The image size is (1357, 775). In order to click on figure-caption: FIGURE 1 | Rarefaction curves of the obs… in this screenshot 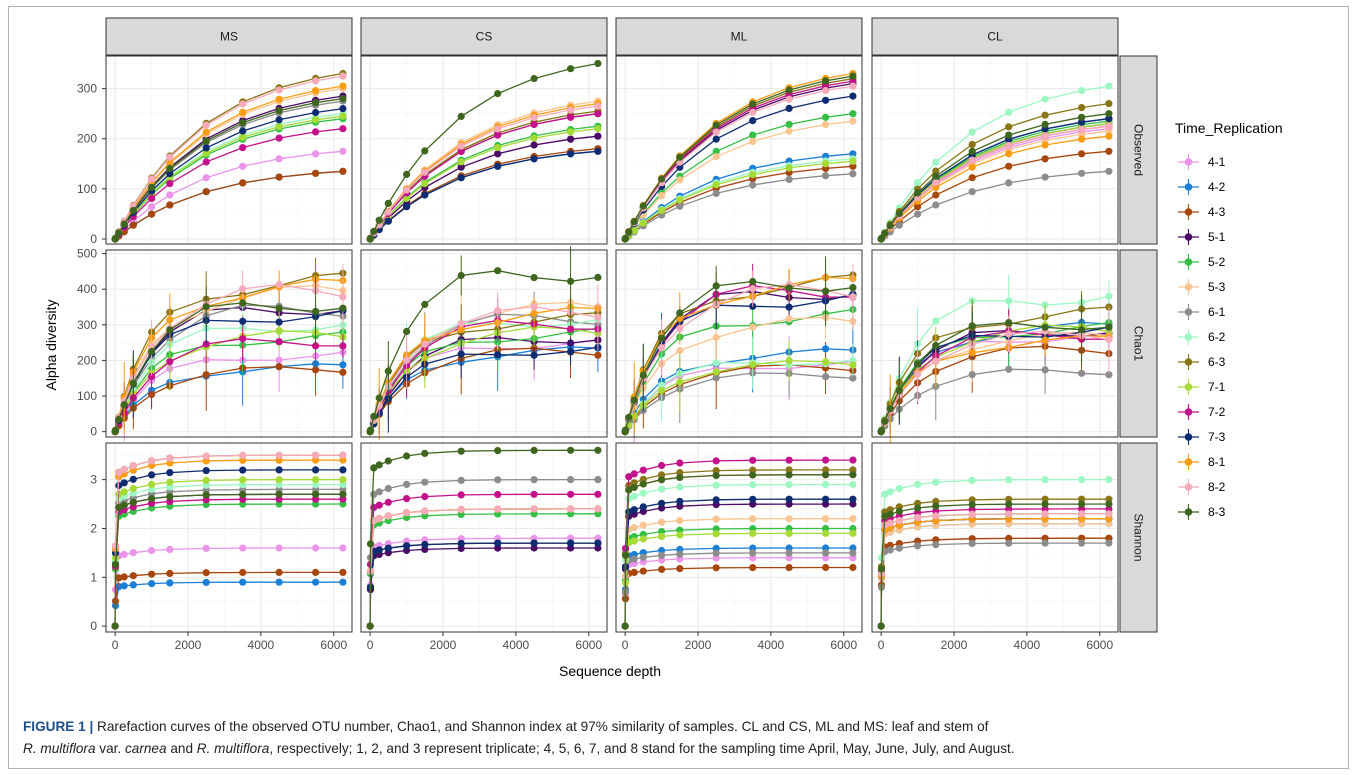, I will do `click(683, 738)`.